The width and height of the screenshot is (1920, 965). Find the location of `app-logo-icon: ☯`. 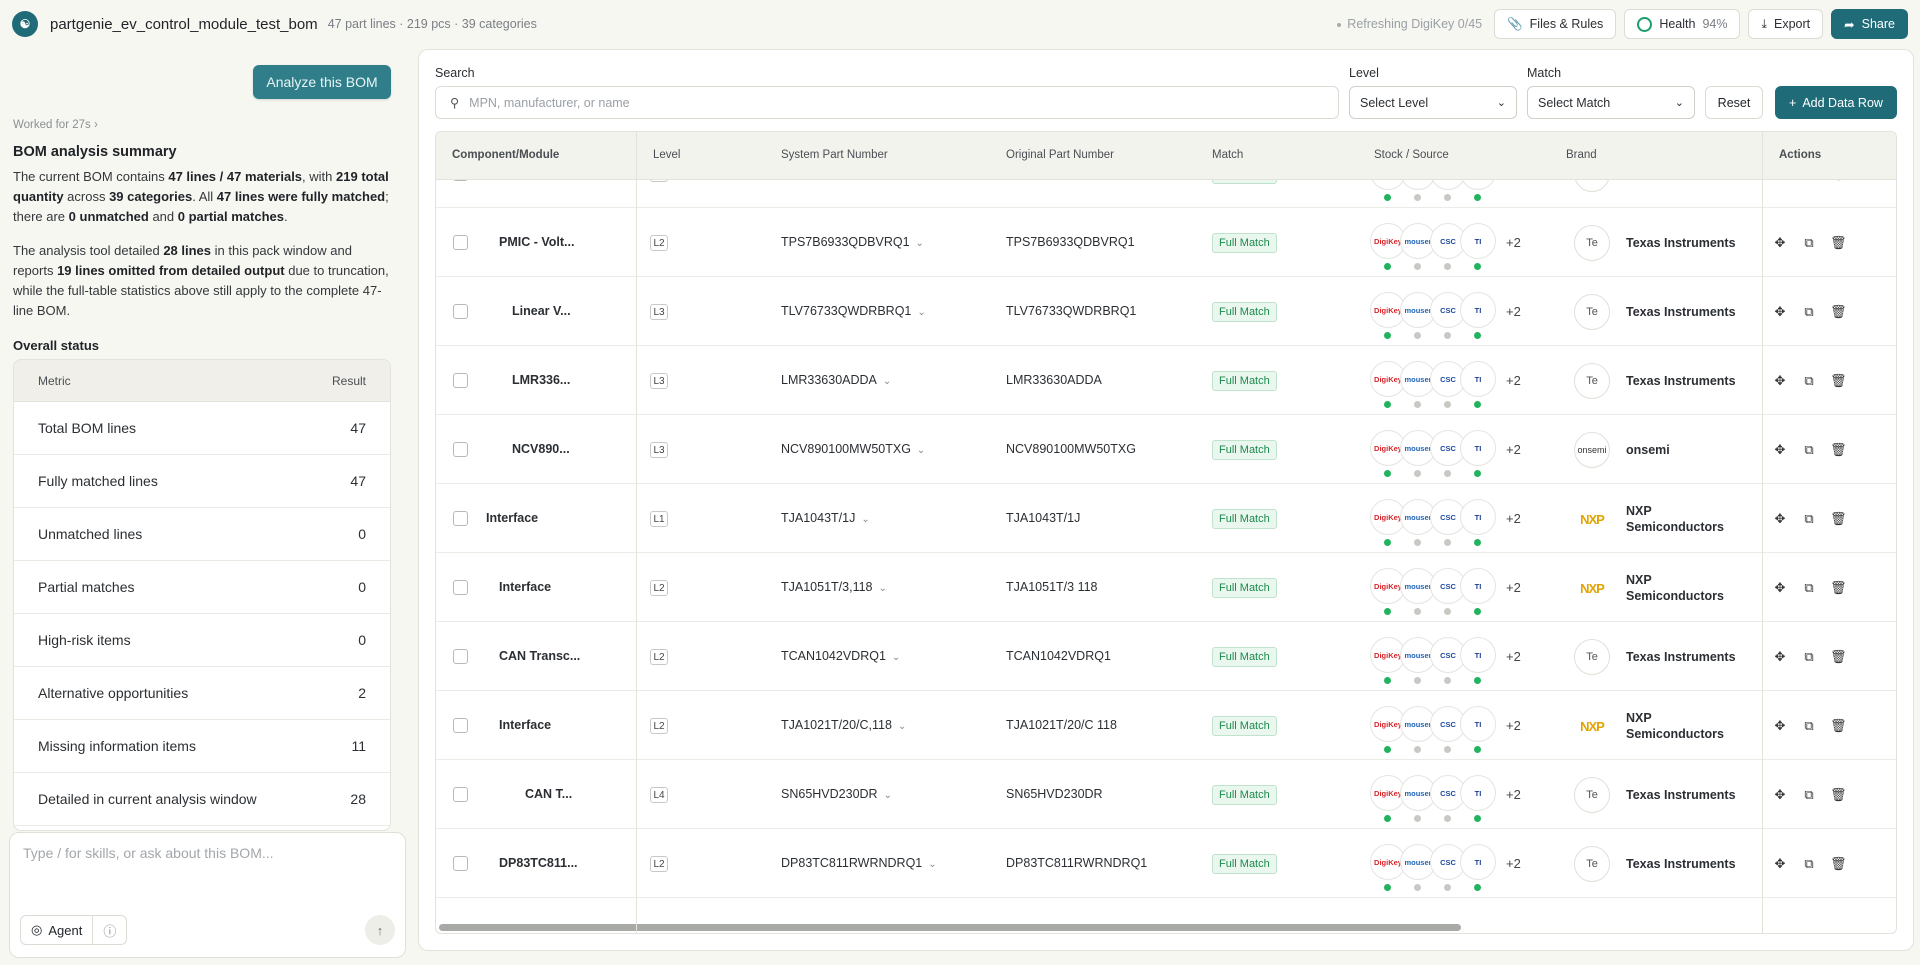

app-logo-icon: ☯ is located at coordinates (25, 24).